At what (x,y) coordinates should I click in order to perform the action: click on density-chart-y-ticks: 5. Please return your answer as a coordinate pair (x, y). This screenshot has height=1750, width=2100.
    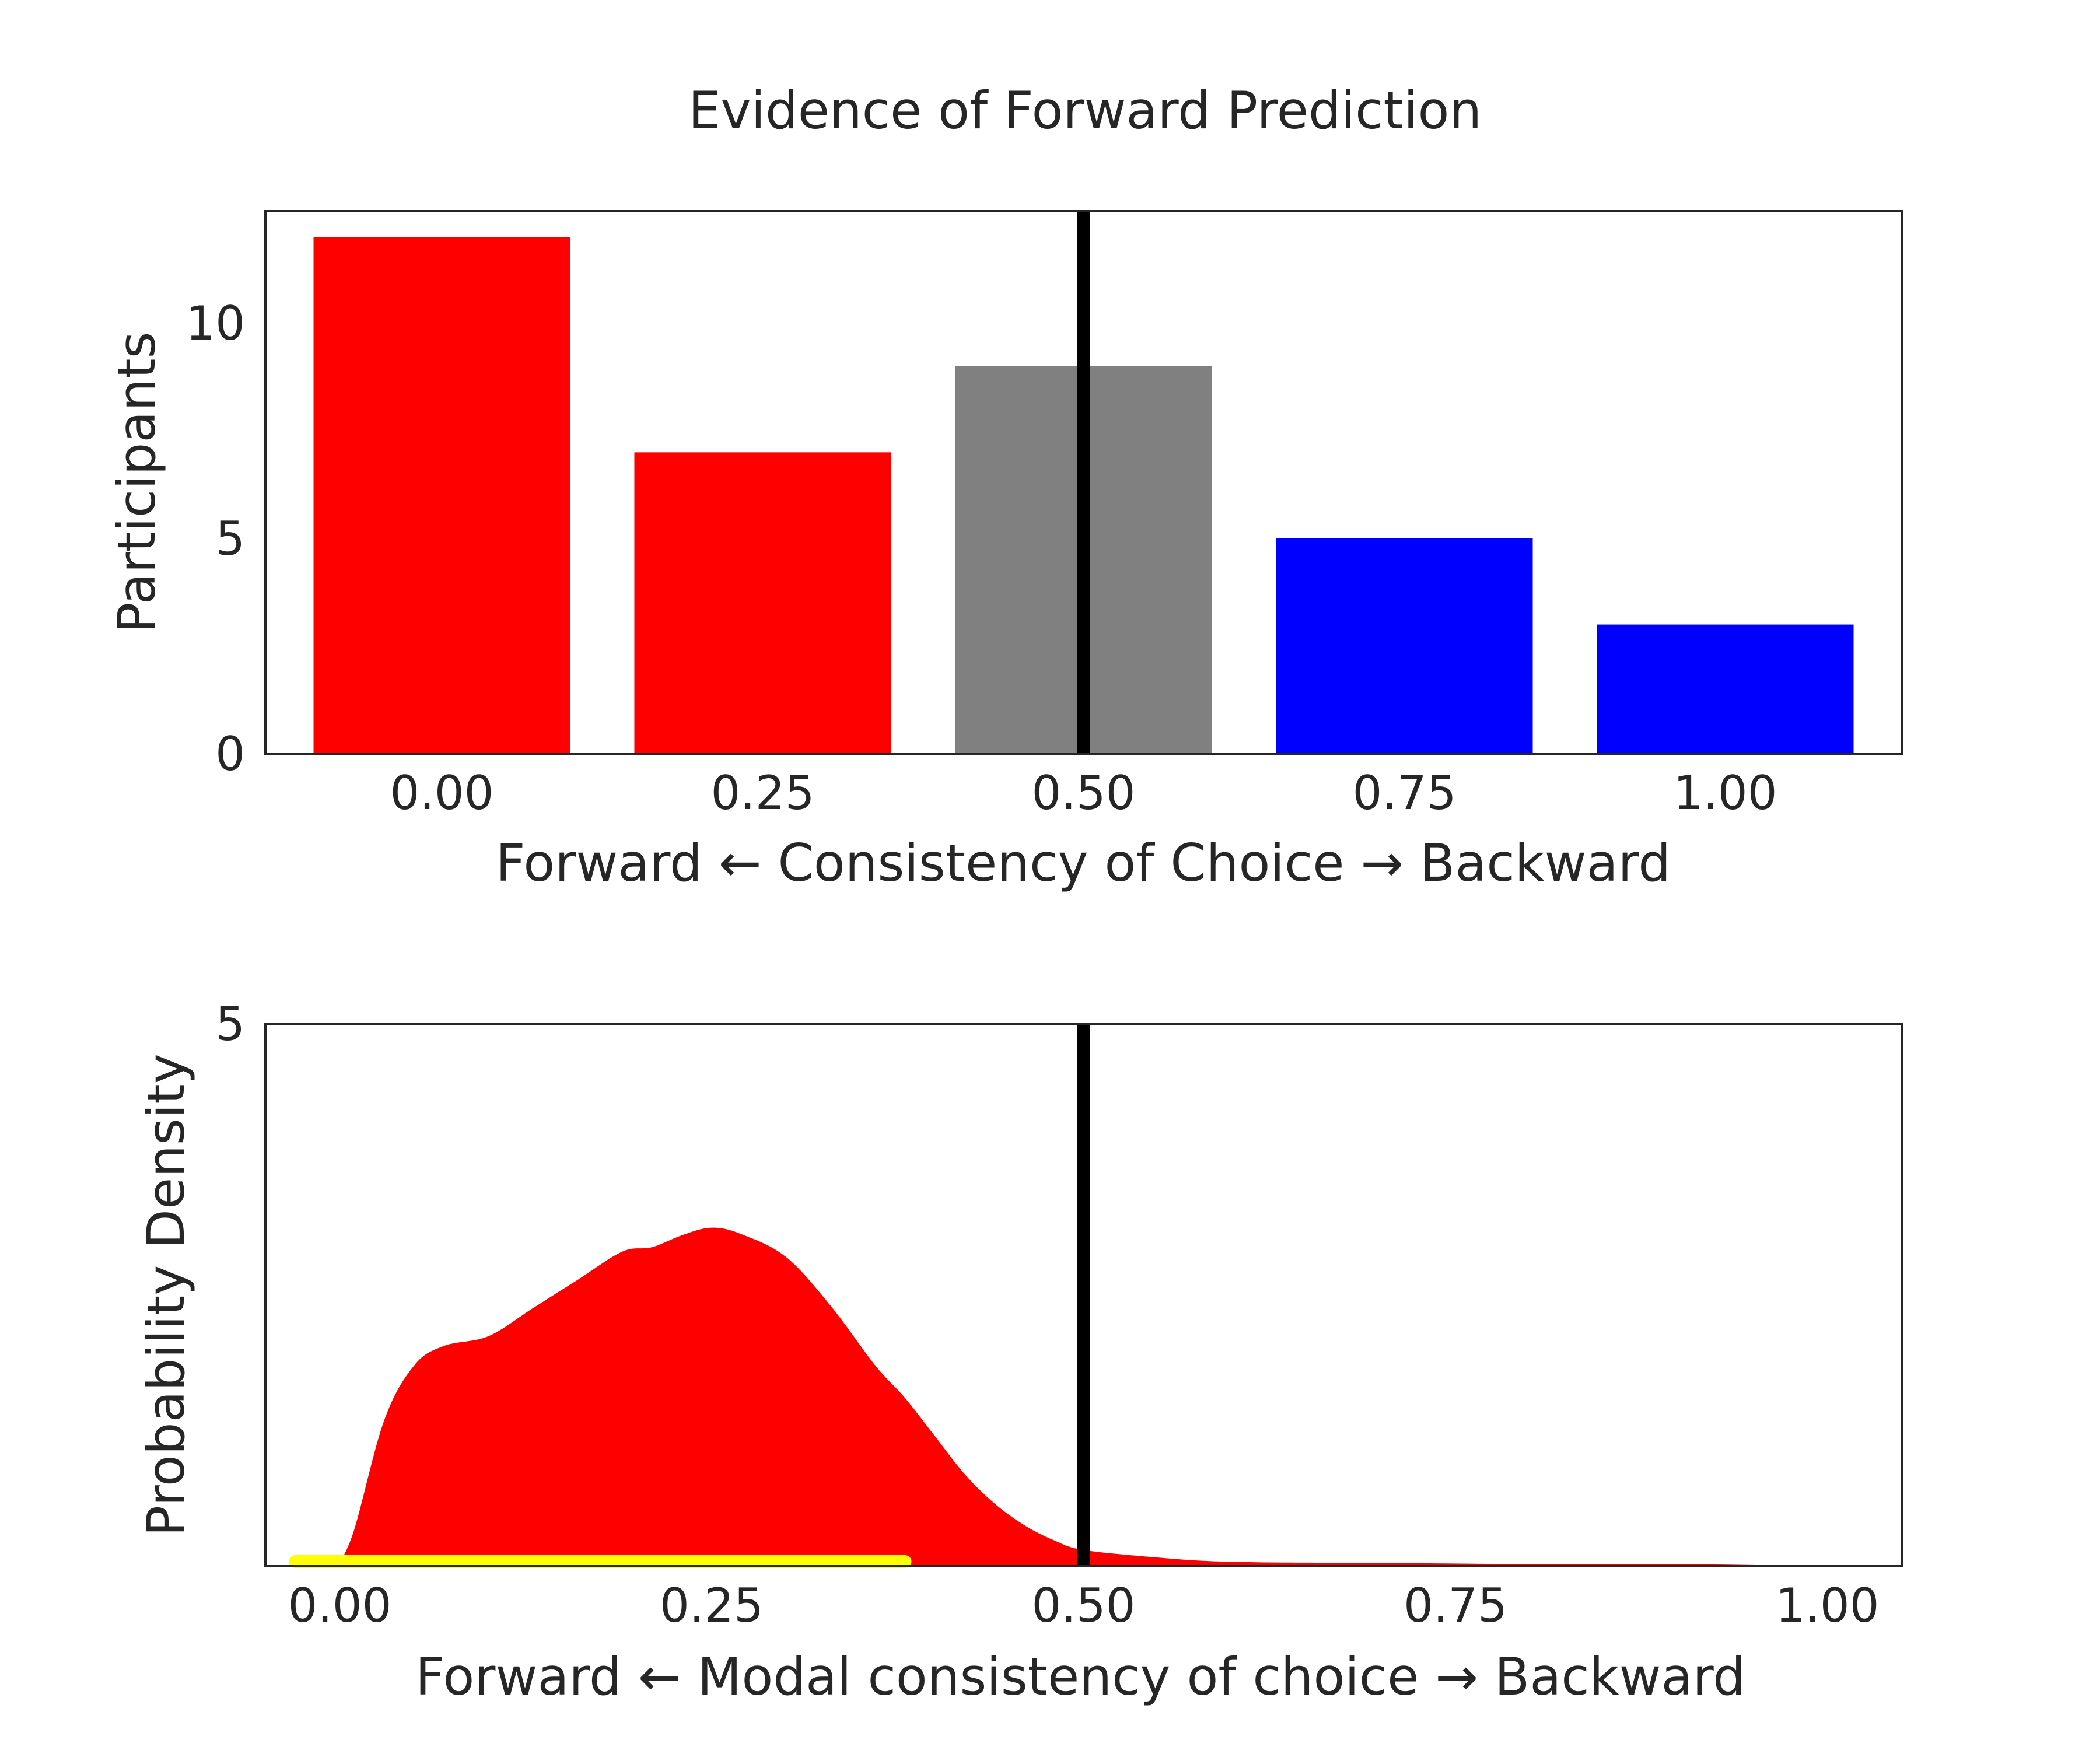
    Looking at the image, I should click on (230, 1024).